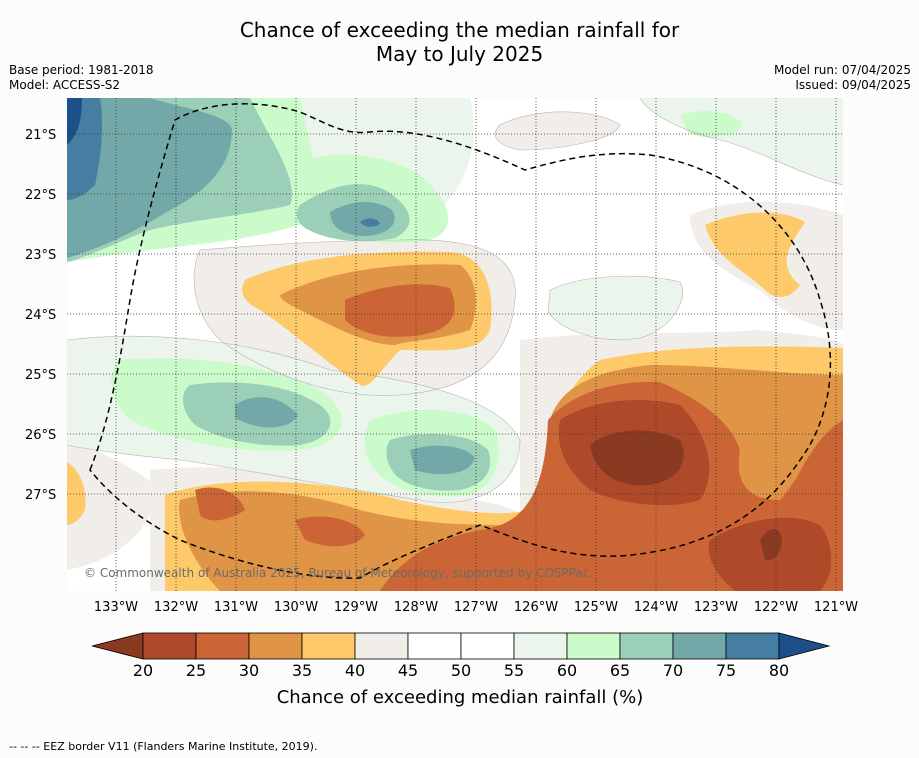  What do you see at coordinates (356, 607) in the screenshot?
I see `lon-label: 129°W` at bounding box center [356, 607].